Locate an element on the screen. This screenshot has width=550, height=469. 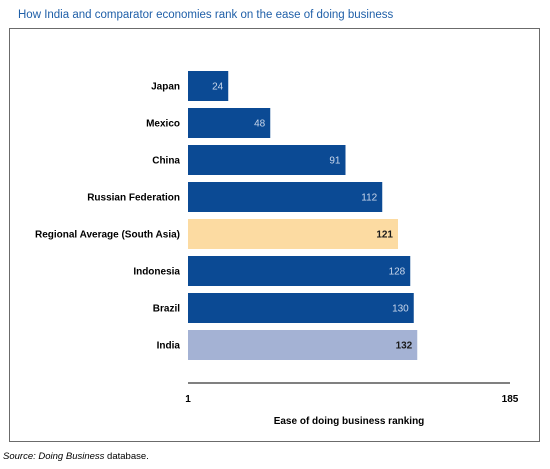
category-label-regional-average-south-asia: Regional Average (South Asia) is located at coordinates (107, 235).